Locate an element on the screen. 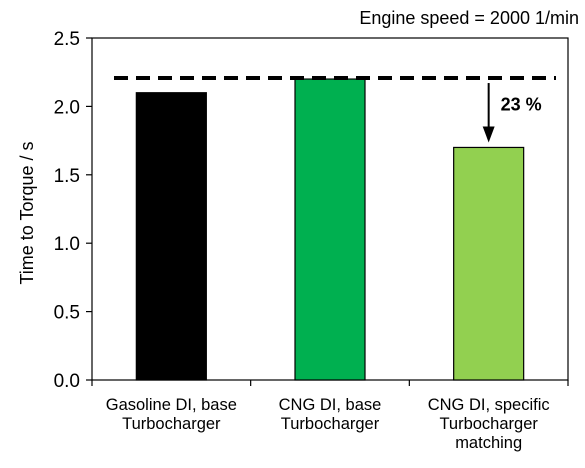  y-tick-label: 0.5 is located at coordinates (67, 313).